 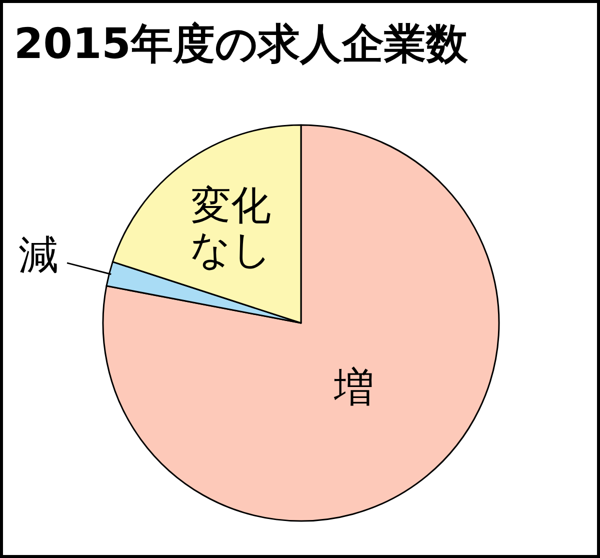 I want to click on slice-label: 変化なし, so click(x=231, y=227).